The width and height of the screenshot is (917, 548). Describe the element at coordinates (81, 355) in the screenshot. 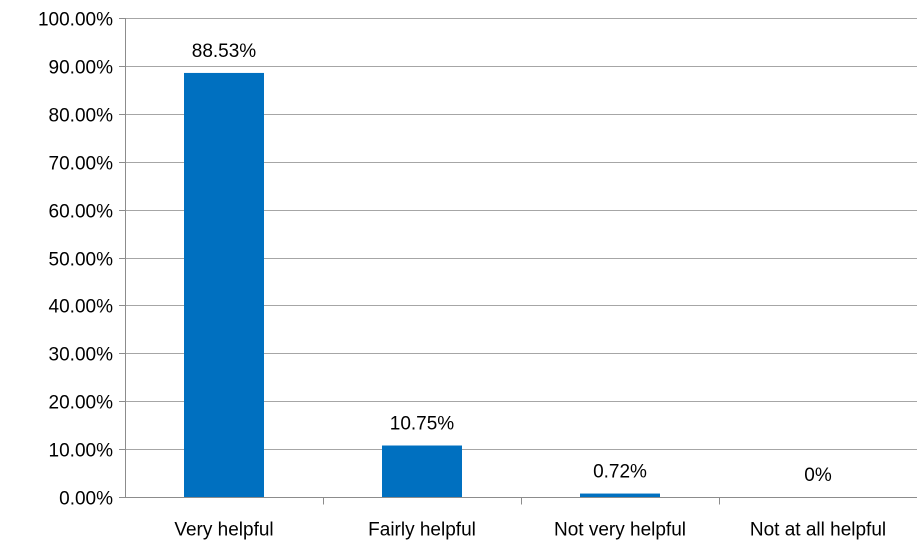

I see `y-tick-label: 30.00%` at that location.